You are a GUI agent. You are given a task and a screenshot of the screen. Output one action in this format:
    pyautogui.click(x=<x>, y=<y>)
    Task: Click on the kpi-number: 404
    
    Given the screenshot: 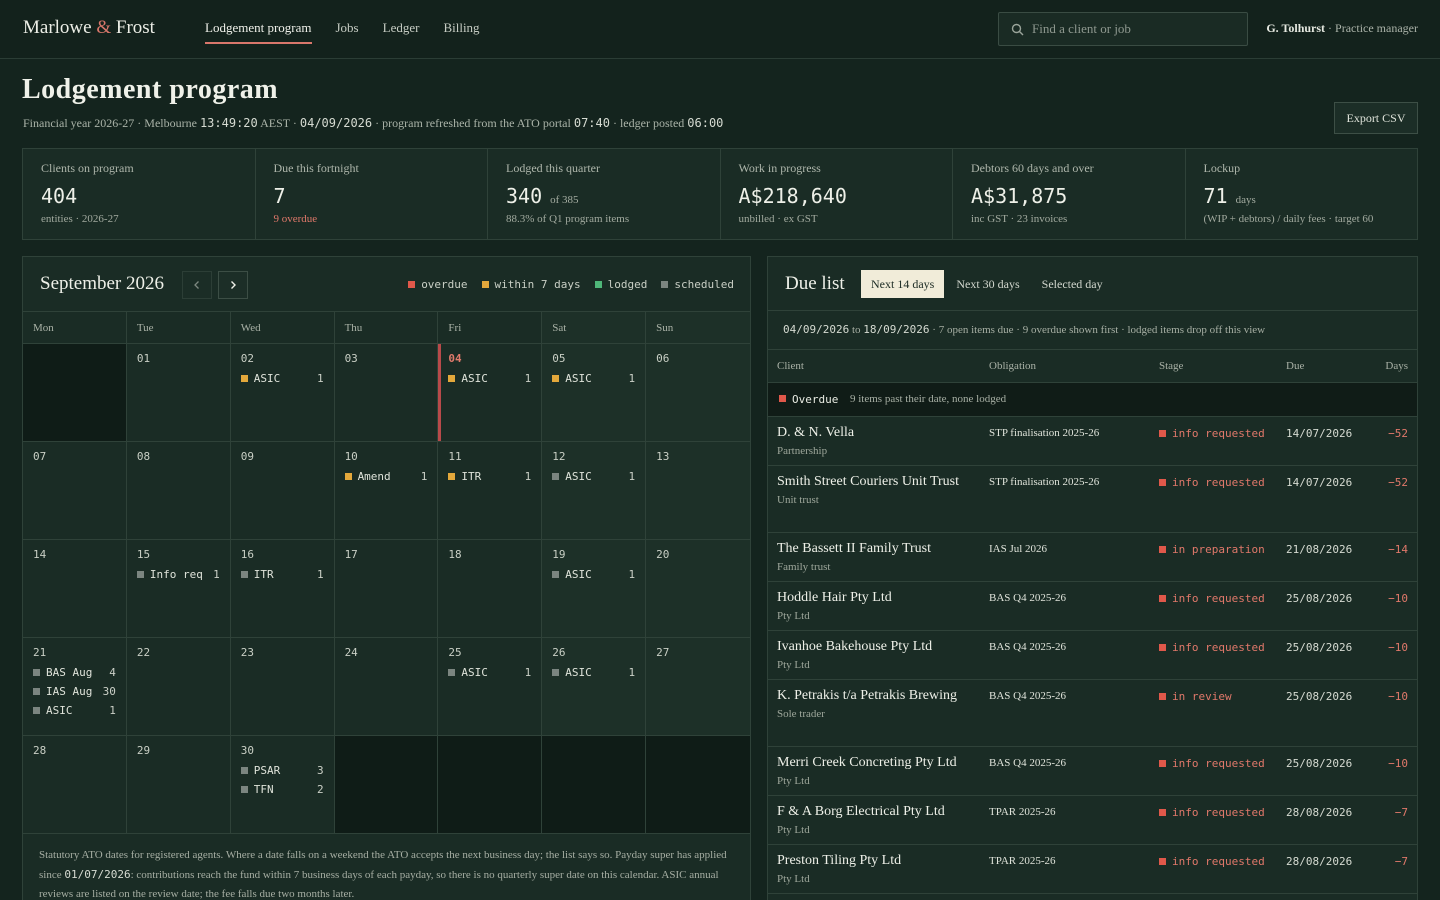 What is the action you would take?
    pyautogui.click(x=59, y=196)
    